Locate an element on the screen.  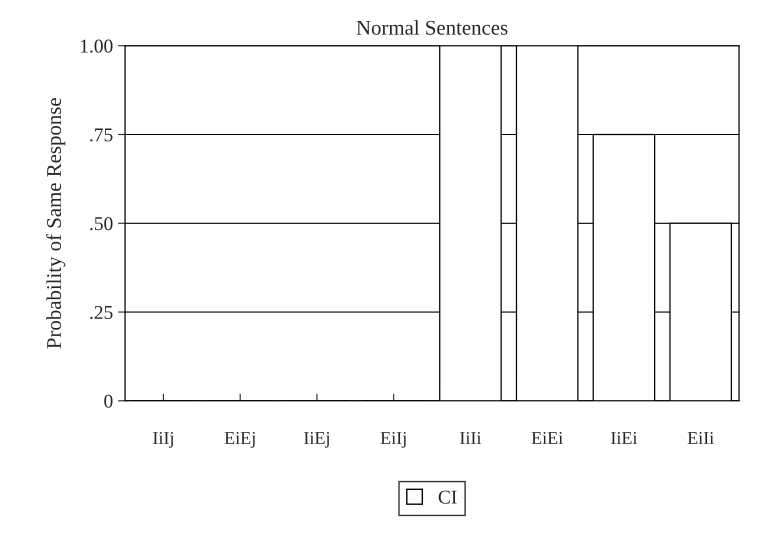
x-tick-label: IiIi is located at coordinates (471, 438).